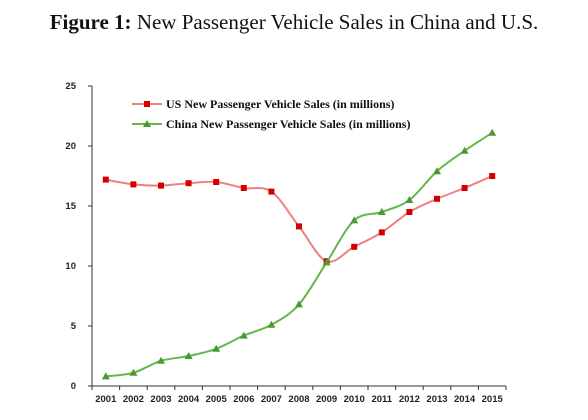 Image resolution: width=588 pixels, height=420 pixels. Describe the element at coordinates (147, 123) in the screenshot. I see `china-legend-marker` at that location.